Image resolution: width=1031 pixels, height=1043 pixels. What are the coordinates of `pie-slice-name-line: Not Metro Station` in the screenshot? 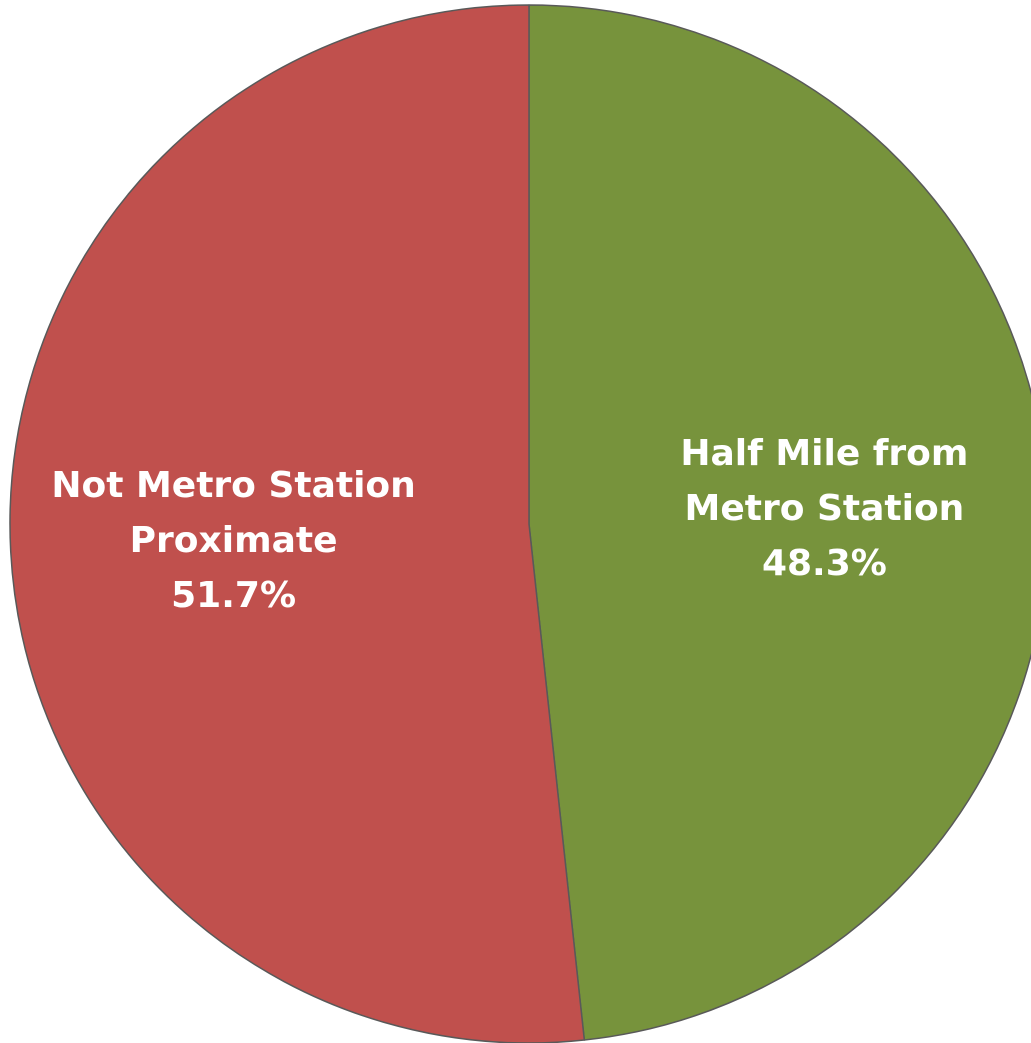 It's located at (233, 485).